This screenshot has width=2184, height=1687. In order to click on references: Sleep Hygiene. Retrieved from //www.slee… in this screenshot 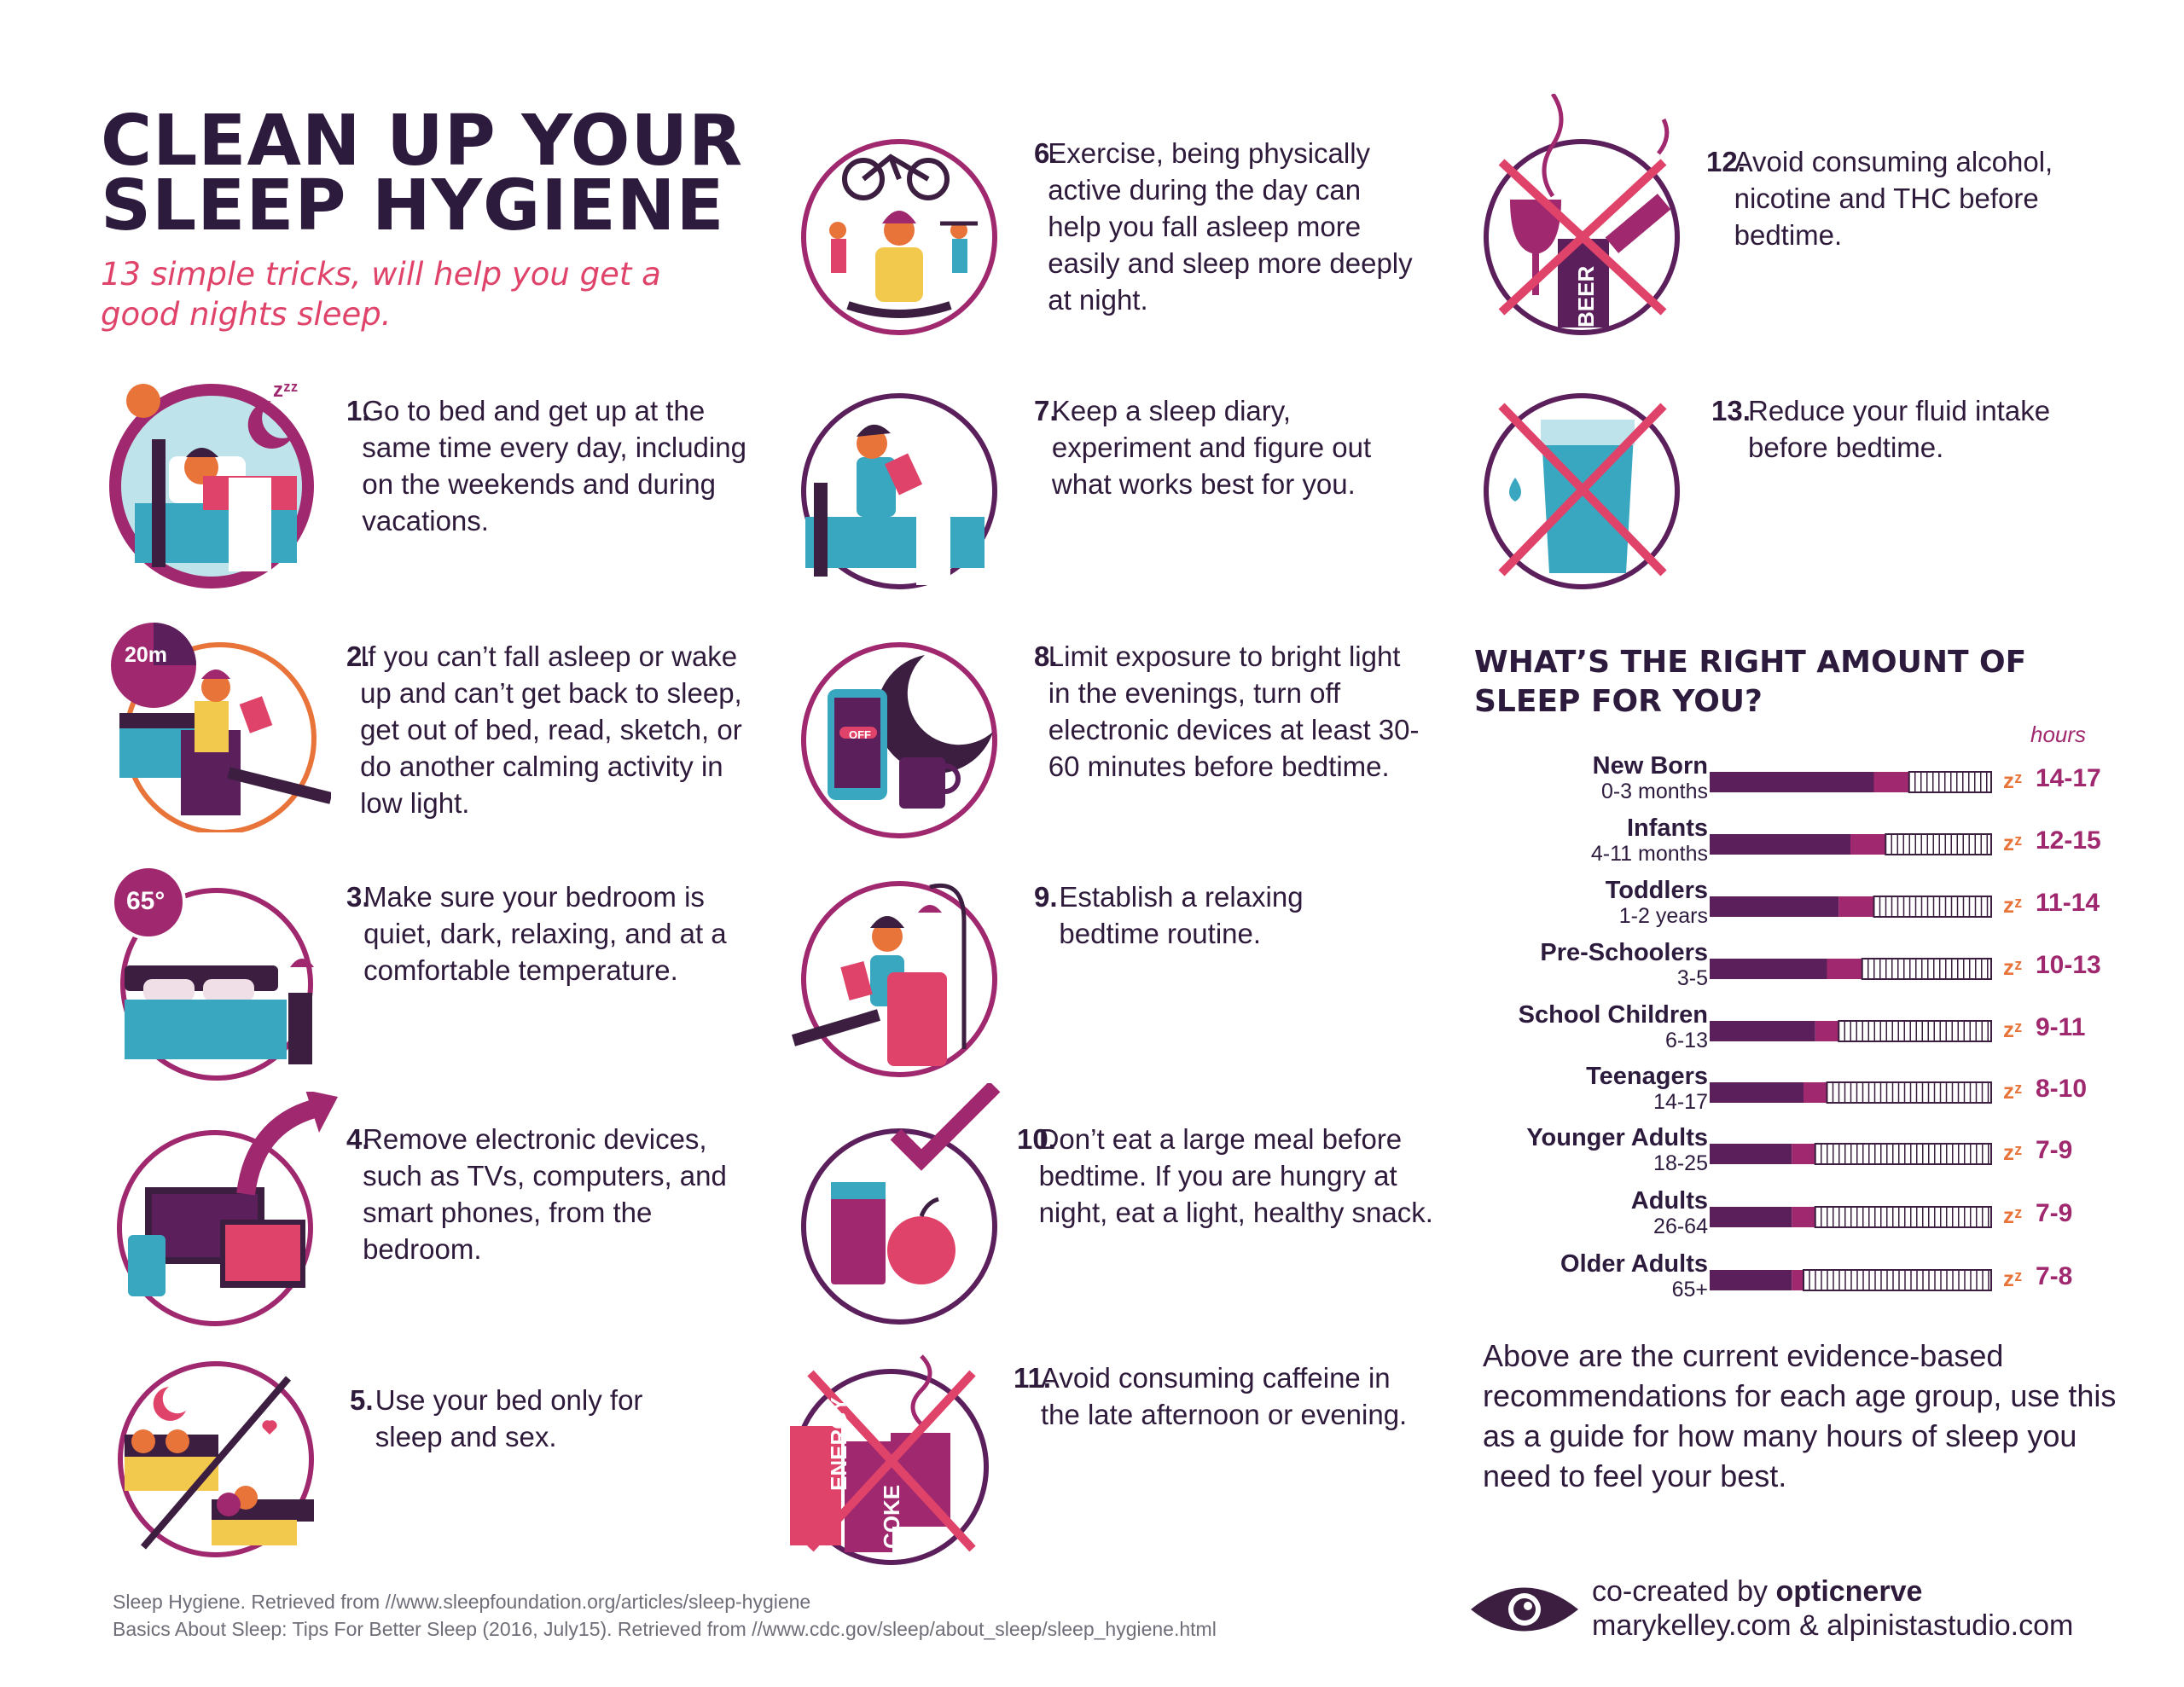, I will do `click(665, 1615)`.